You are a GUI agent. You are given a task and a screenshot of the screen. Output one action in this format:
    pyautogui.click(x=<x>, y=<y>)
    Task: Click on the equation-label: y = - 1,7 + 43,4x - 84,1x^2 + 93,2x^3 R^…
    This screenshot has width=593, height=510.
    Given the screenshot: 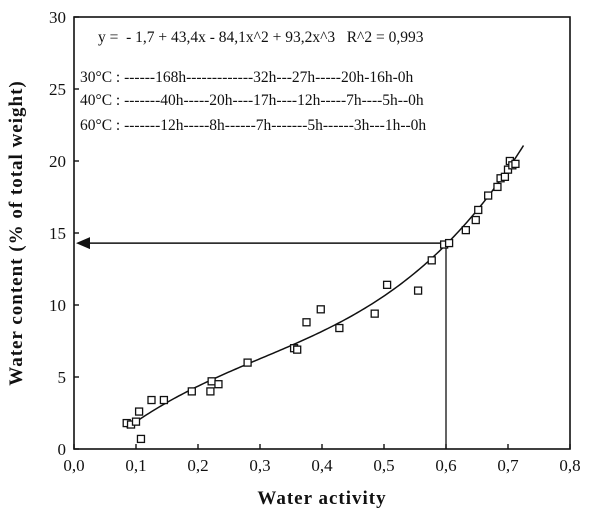 What is the action you would take?
    pyautogui.click(x=261, y=37)
    